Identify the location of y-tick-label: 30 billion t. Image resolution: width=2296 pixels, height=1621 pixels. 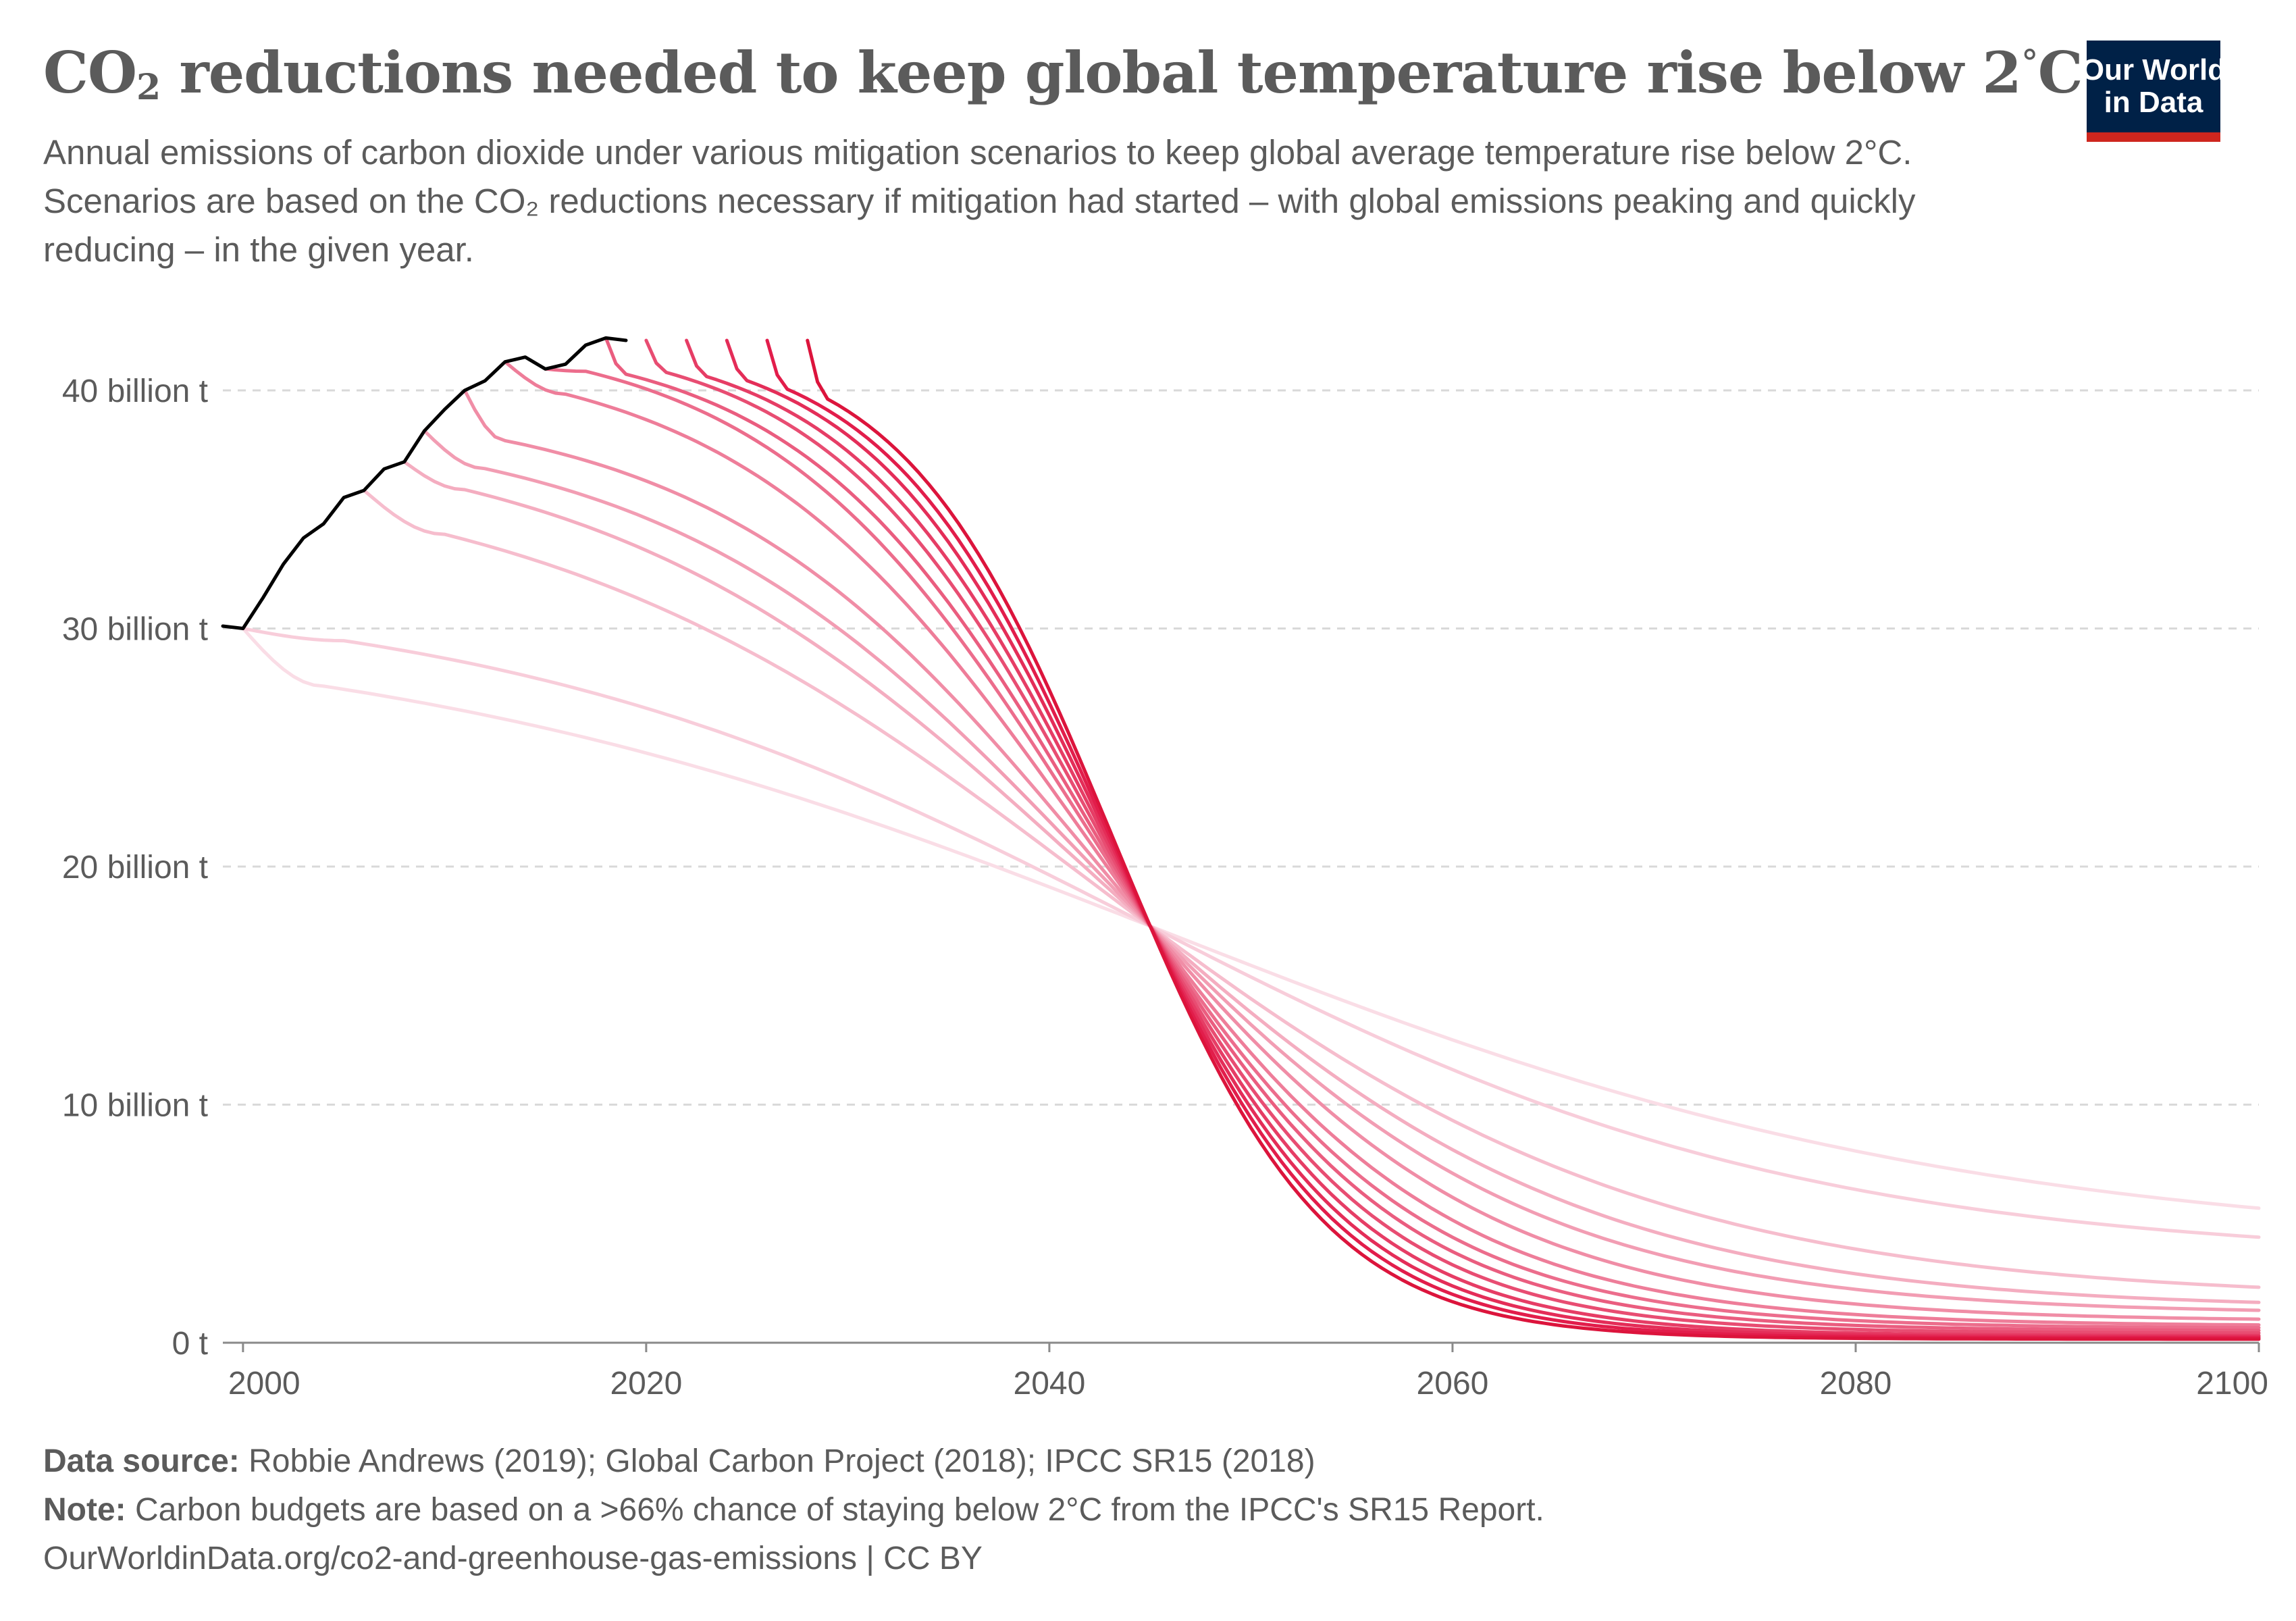
(135, 630).